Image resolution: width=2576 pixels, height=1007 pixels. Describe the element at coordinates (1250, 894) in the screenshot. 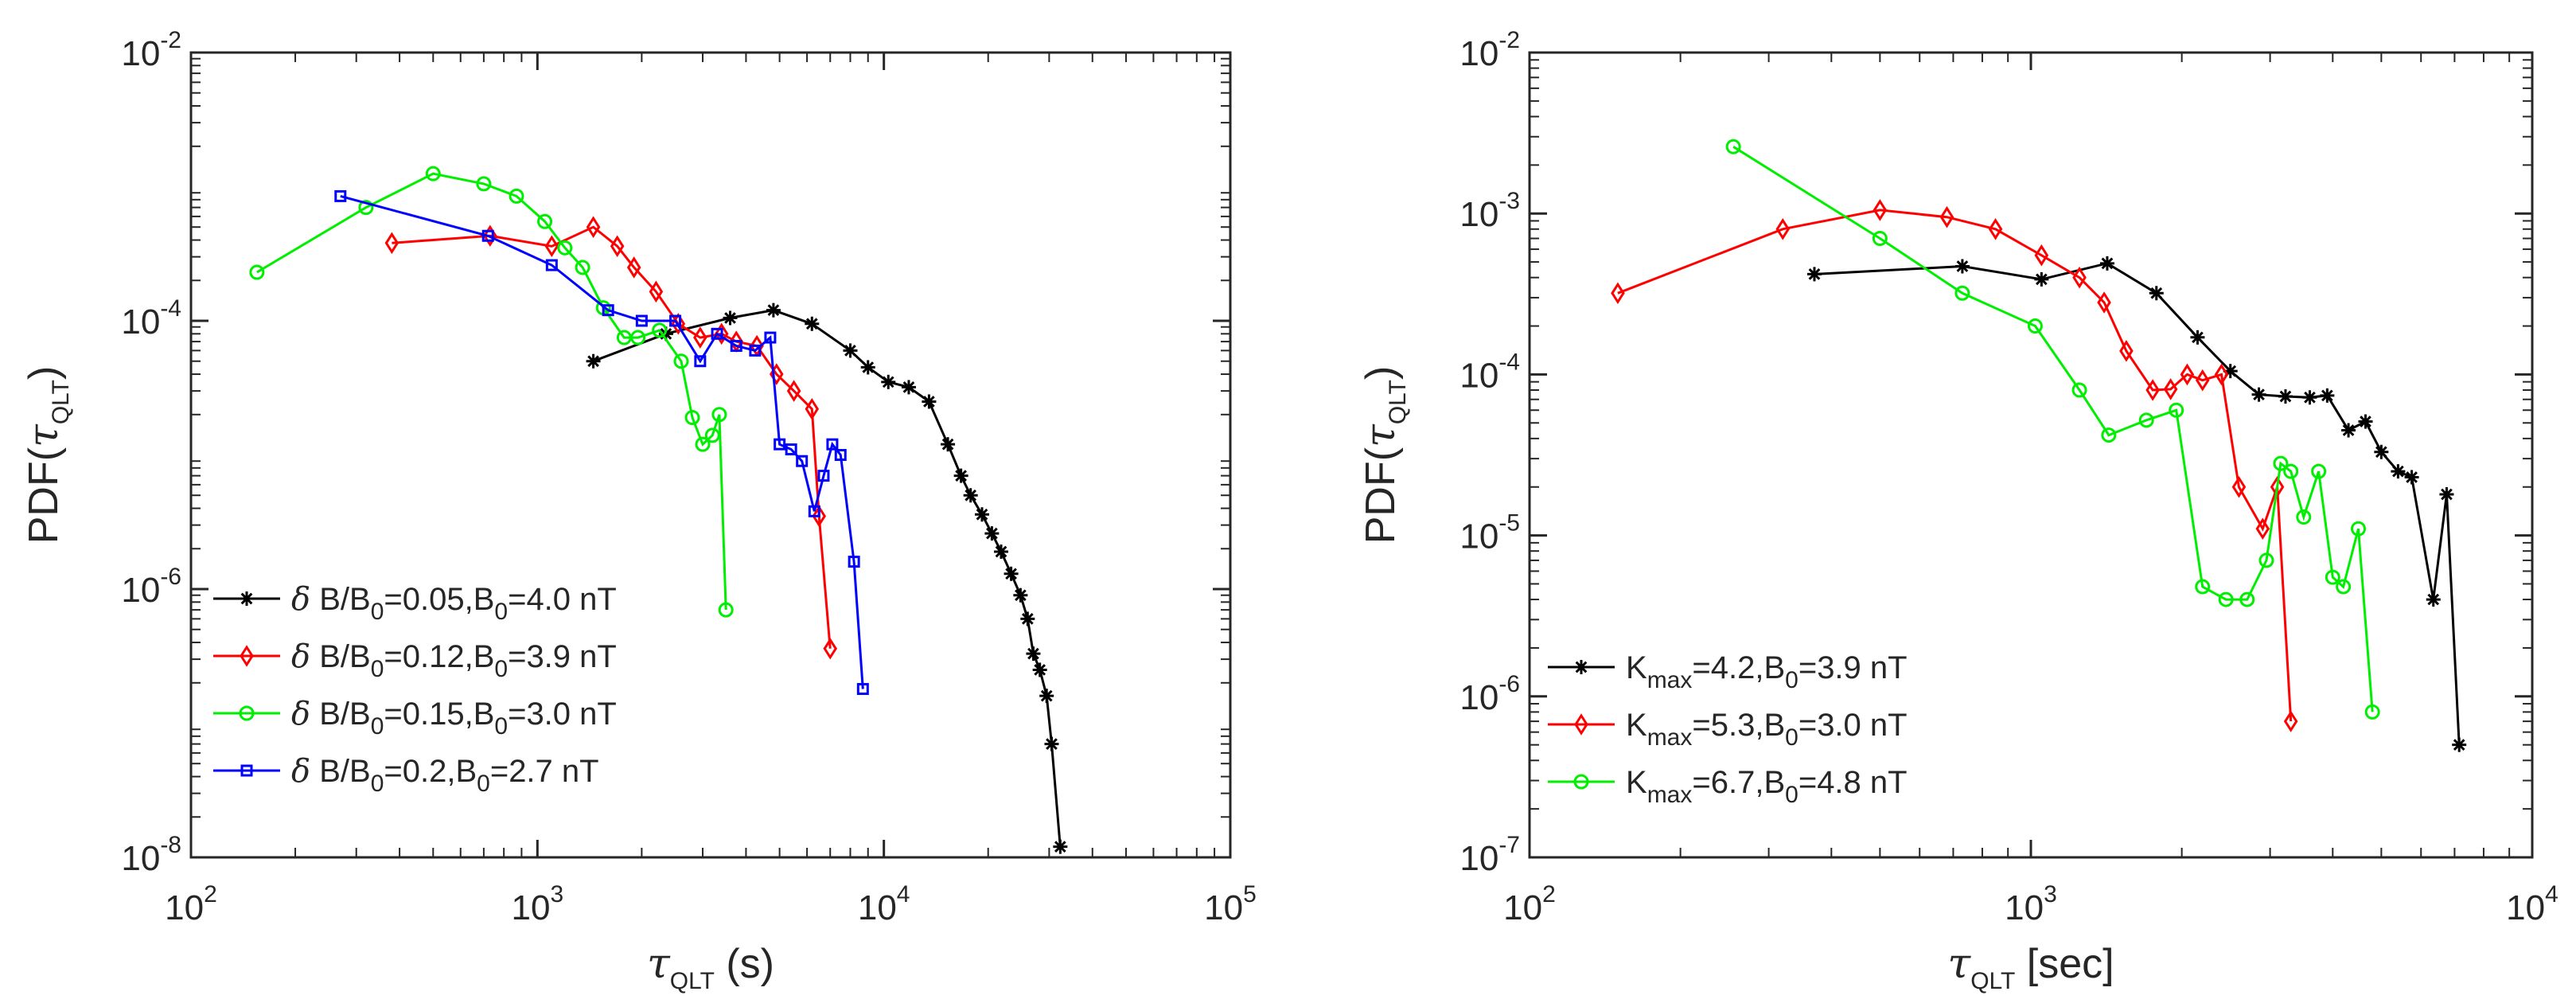

I see `x-tick-exponent: 5` at that location.